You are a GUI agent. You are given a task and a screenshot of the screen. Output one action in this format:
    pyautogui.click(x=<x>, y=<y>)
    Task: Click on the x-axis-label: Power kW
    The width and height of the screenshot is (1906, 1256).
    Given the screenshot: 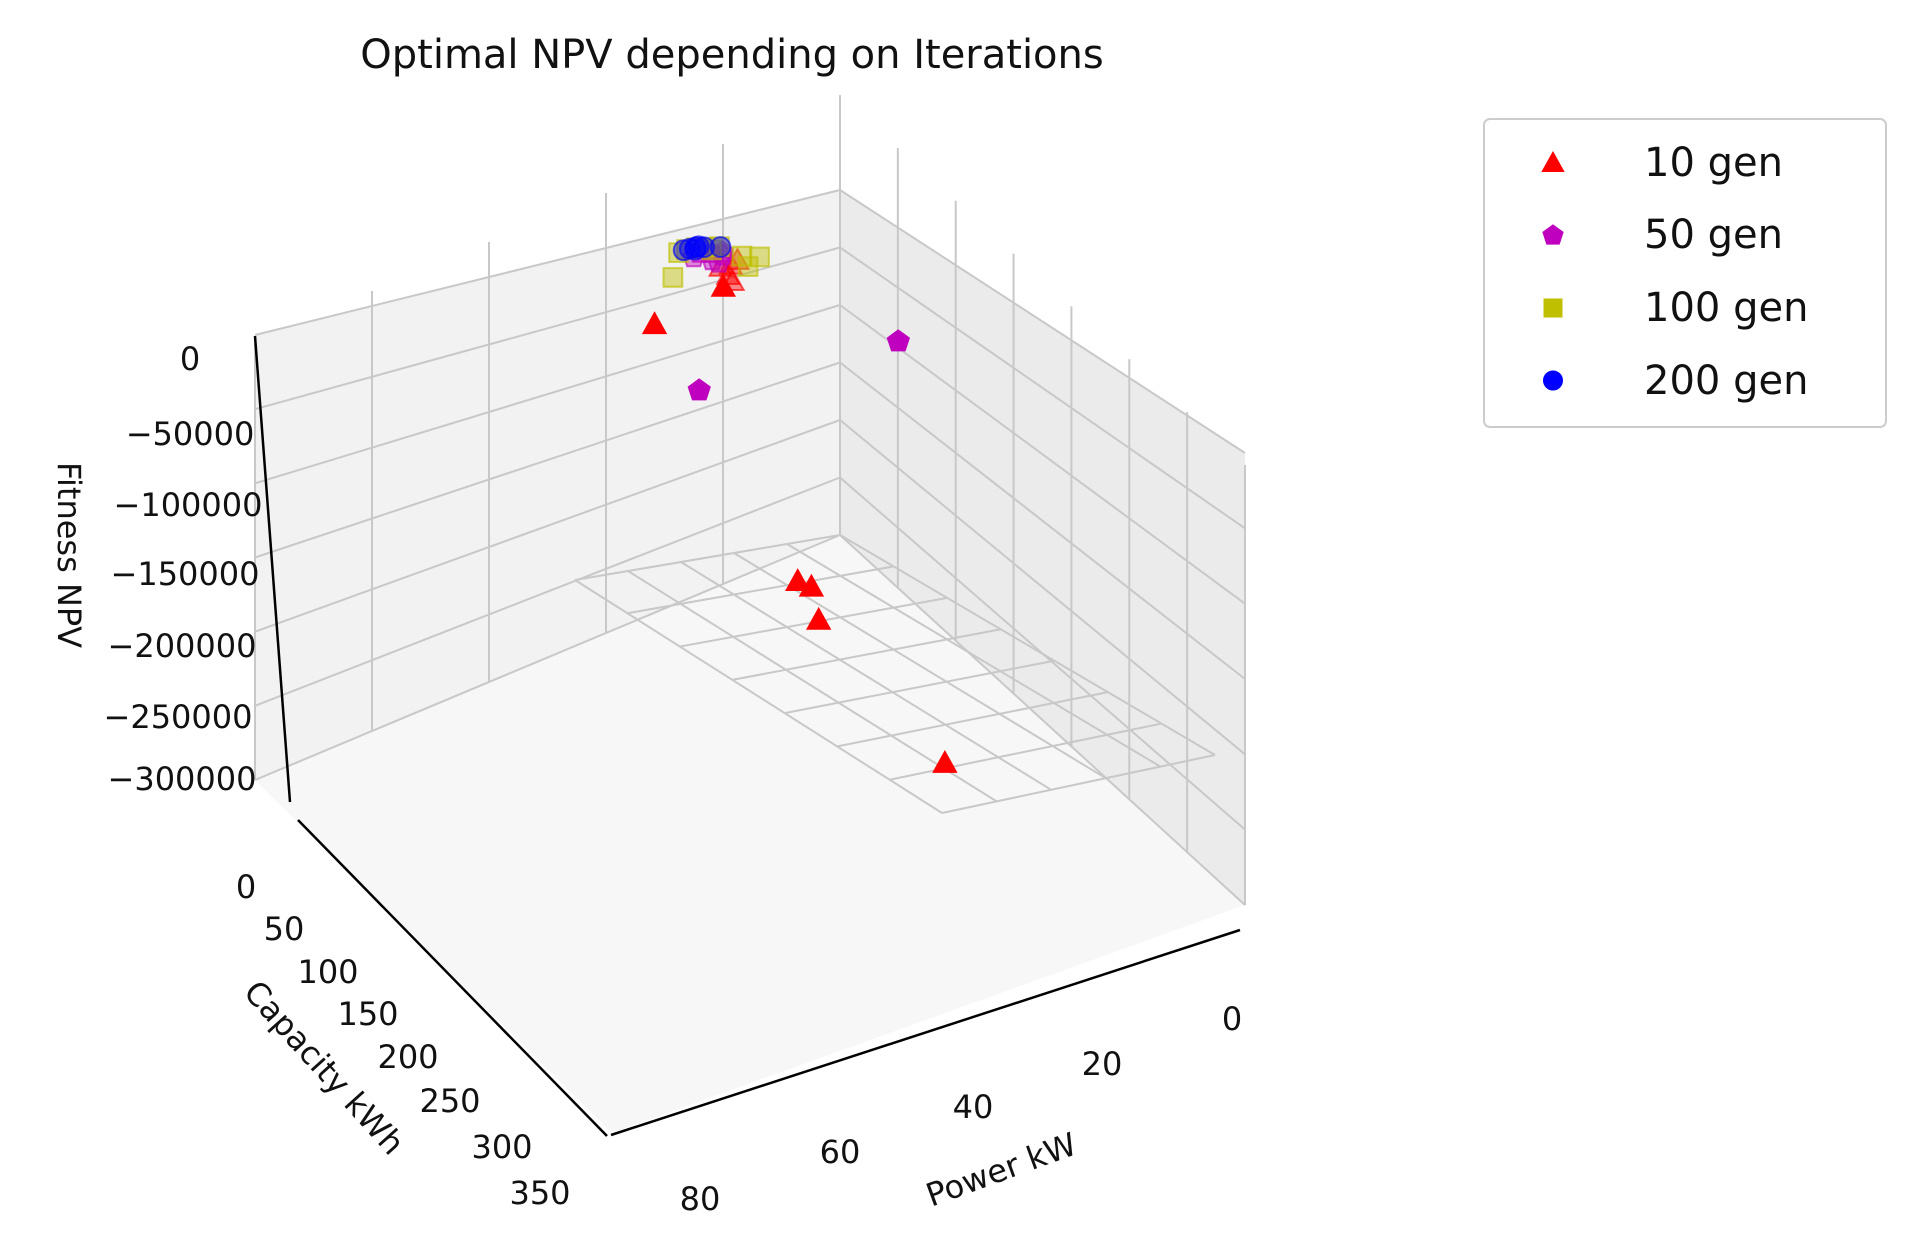 What is the action you would take?
    pyautogui.click(x=1001, y=1169)
    